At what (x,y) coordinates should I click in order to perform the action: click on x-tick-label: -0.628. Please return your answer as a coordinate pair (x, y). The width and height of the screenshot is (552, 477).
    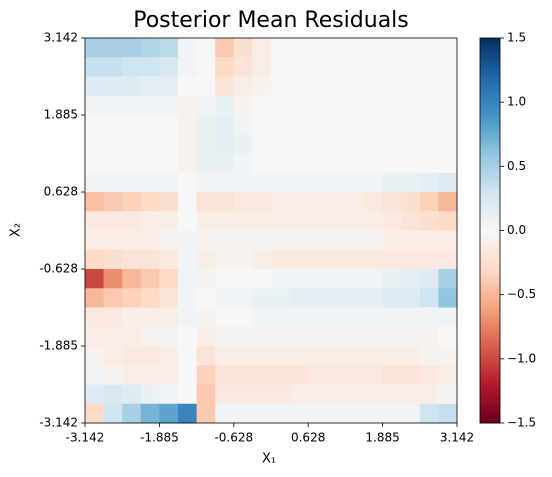
    Looking at the image, I should click on (233, 438).